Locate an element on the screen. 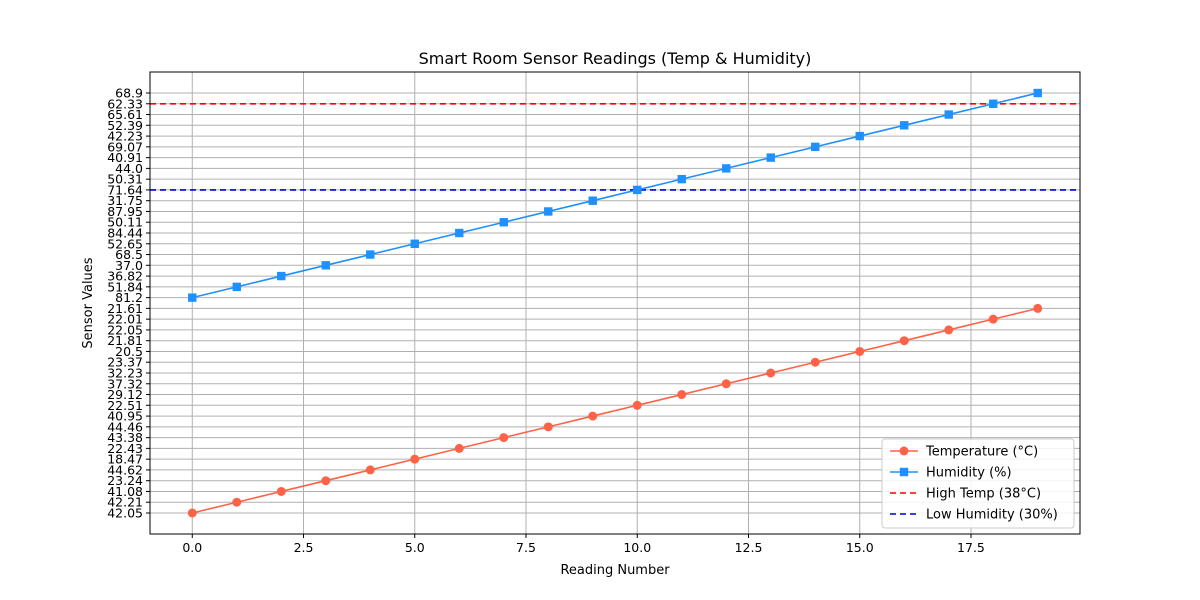  y-tick-label: 42.23 is located at coordinates (125, 136).